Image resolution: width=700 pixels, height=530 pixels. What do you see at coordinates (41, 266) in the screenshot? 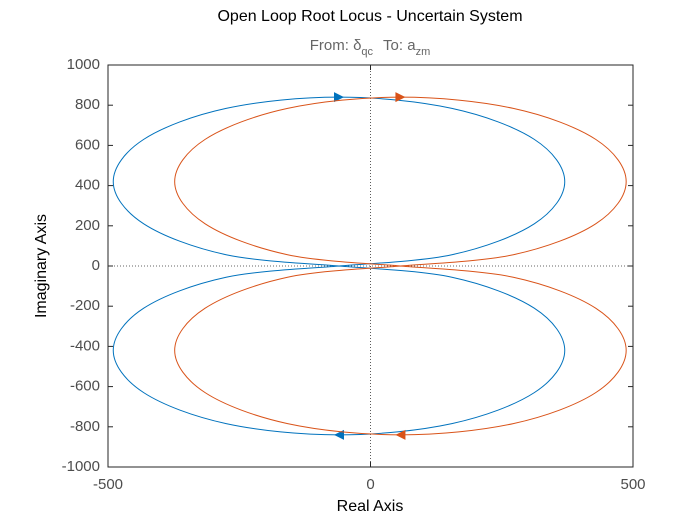
I see `y-axis-label: Imaginary Axis` at bounding box center [41, 266].